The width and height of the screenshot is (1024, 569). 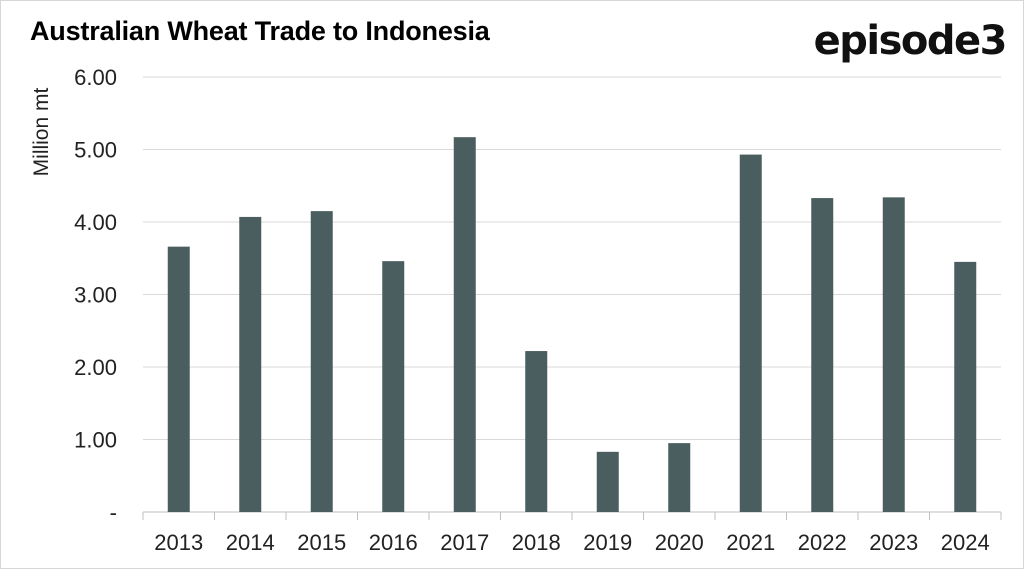 I want to click on bar-2013, so click(x=178, y=379).